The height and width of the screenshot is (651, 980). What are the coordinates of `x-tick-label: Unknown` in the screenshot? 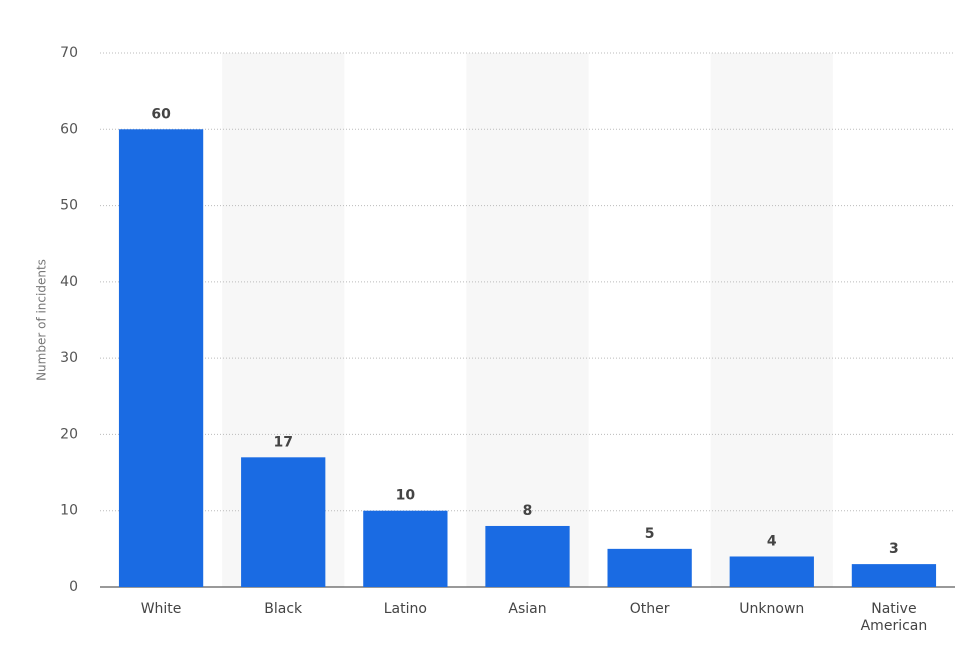 It's located at (772, 609).